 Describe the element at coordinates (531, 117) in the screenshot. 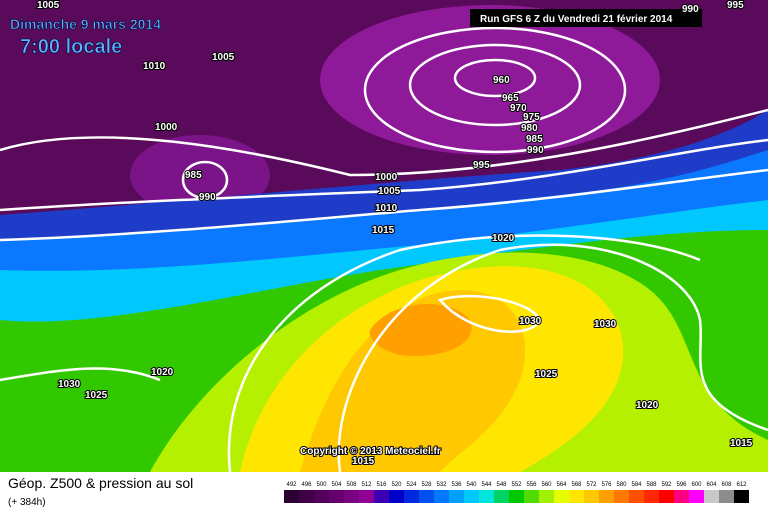

I see `isobar-label: 975` at that location.